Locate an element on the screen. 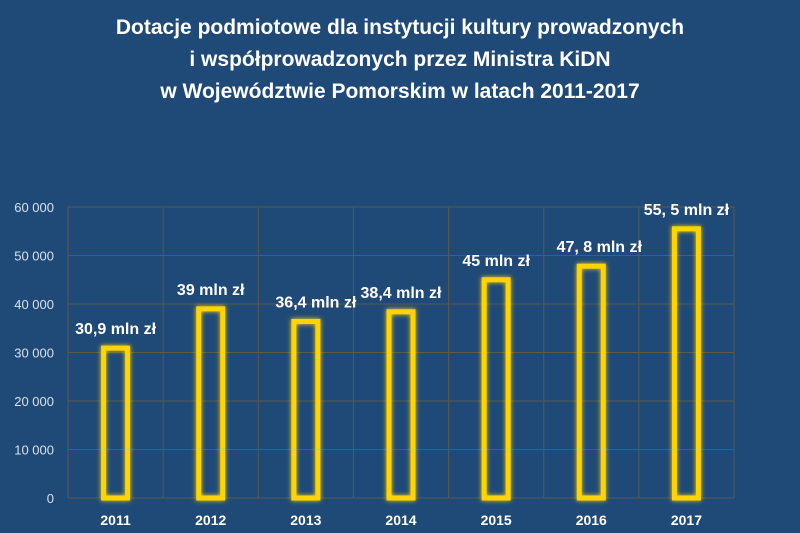 The width and height of the screenshot is (800, 533). x-tick-label: 2016 is located at coordinates (591, 520).